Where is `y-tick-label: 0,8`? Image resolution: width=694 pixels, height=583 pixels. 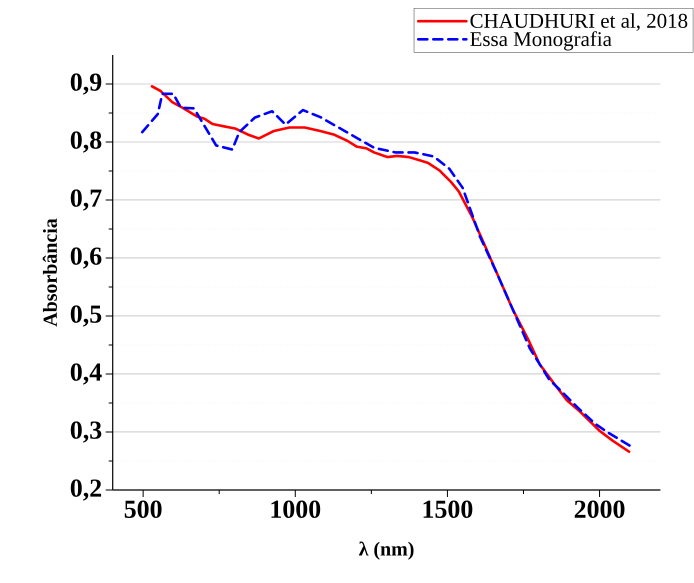
y-tick-label: 0,8 is located at coordinates (86, 142).